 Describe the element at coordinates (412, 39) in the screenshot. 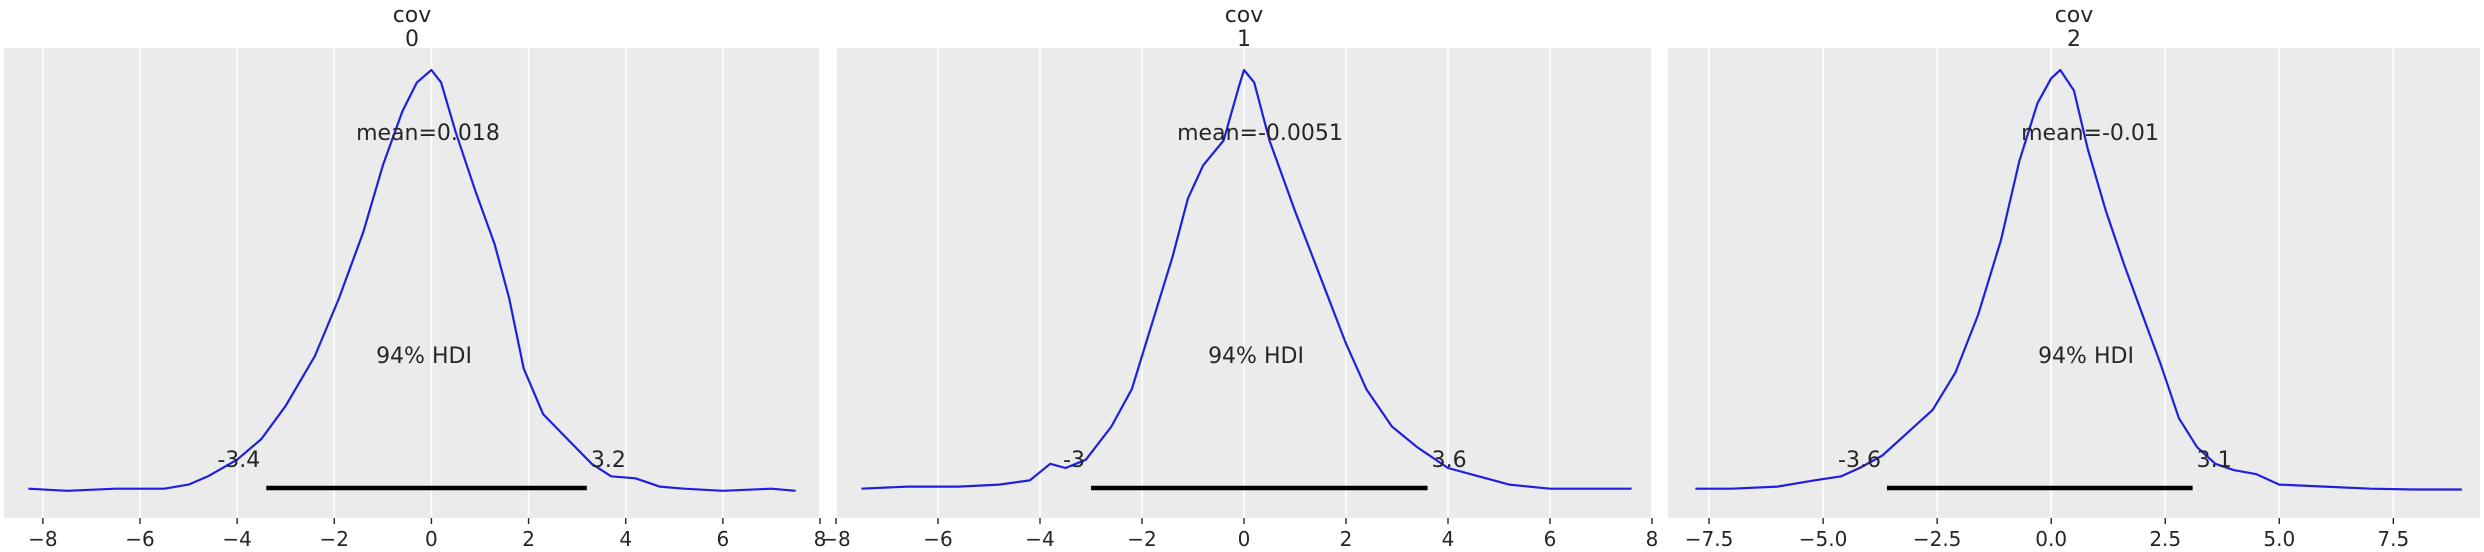

I see `panel-subtitle: 0` at that location.